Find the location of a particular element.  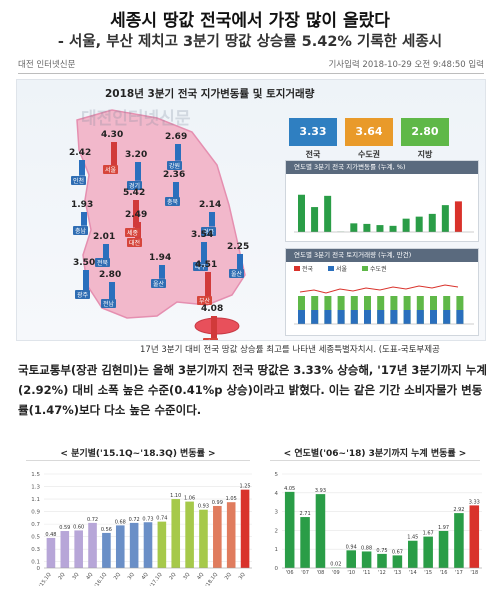

x-tick-label: '08 is located at coordinates (321, 573).